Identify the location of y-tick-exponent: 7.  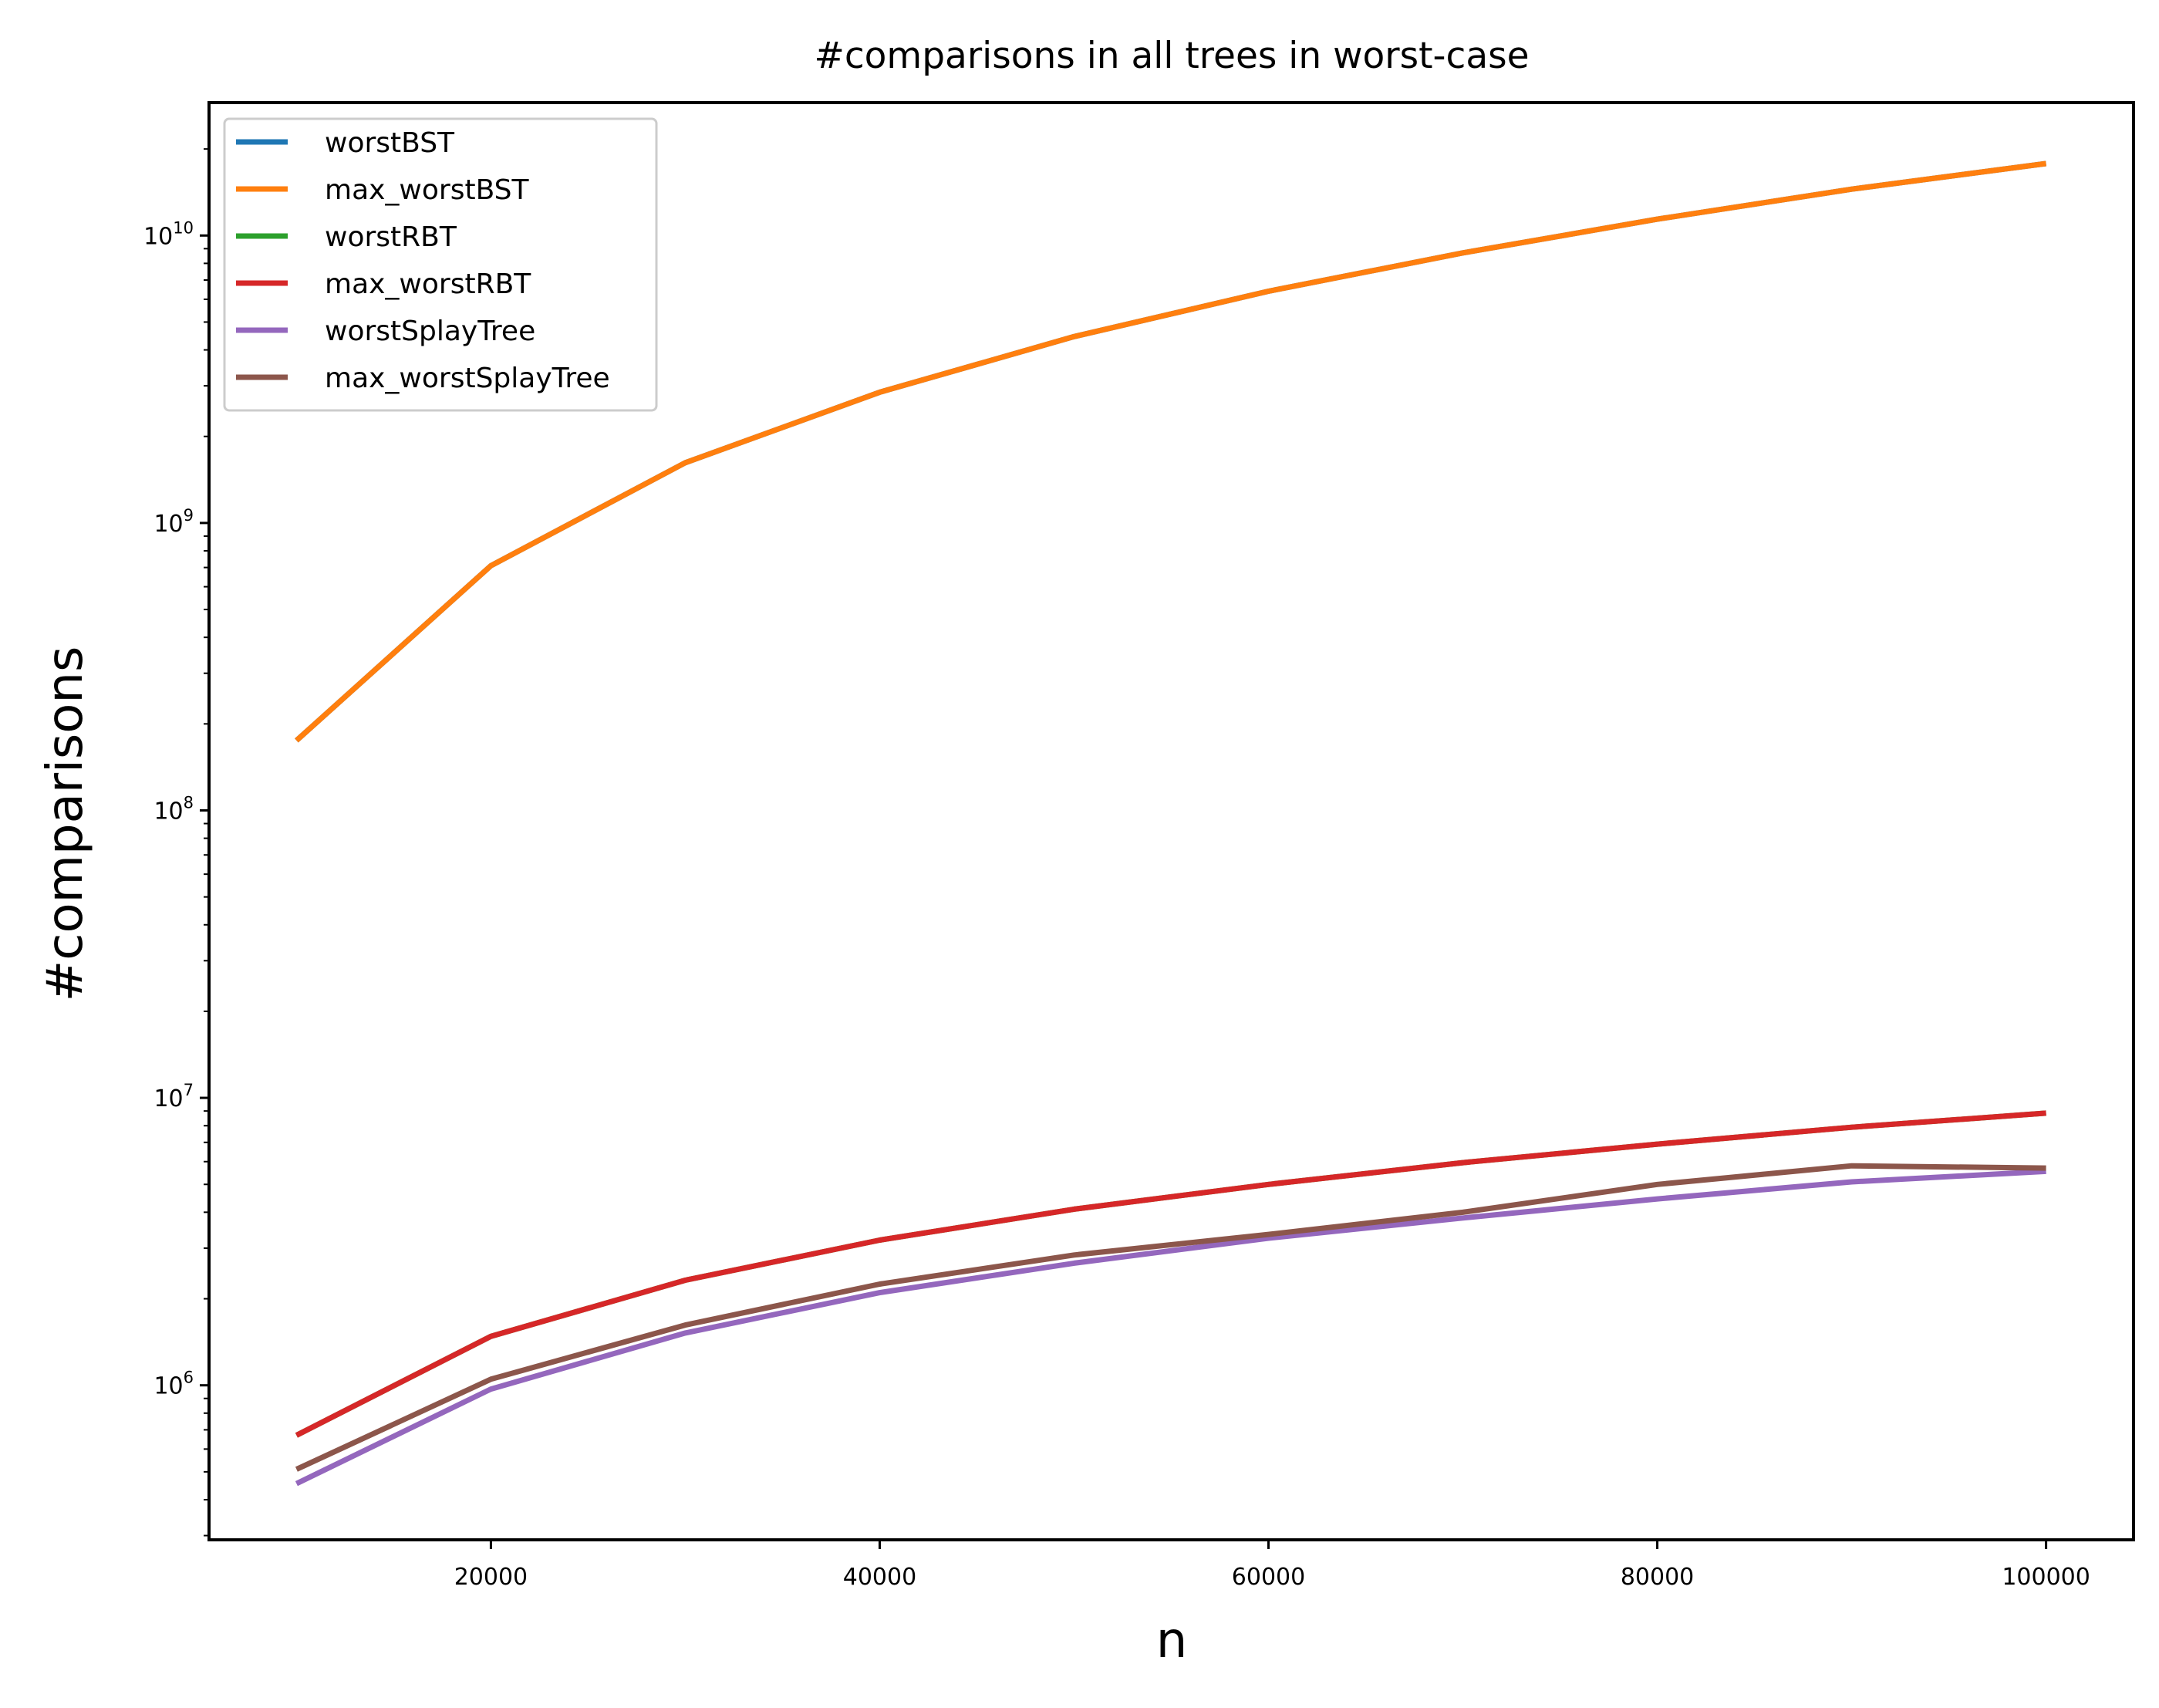
(189, 1090).